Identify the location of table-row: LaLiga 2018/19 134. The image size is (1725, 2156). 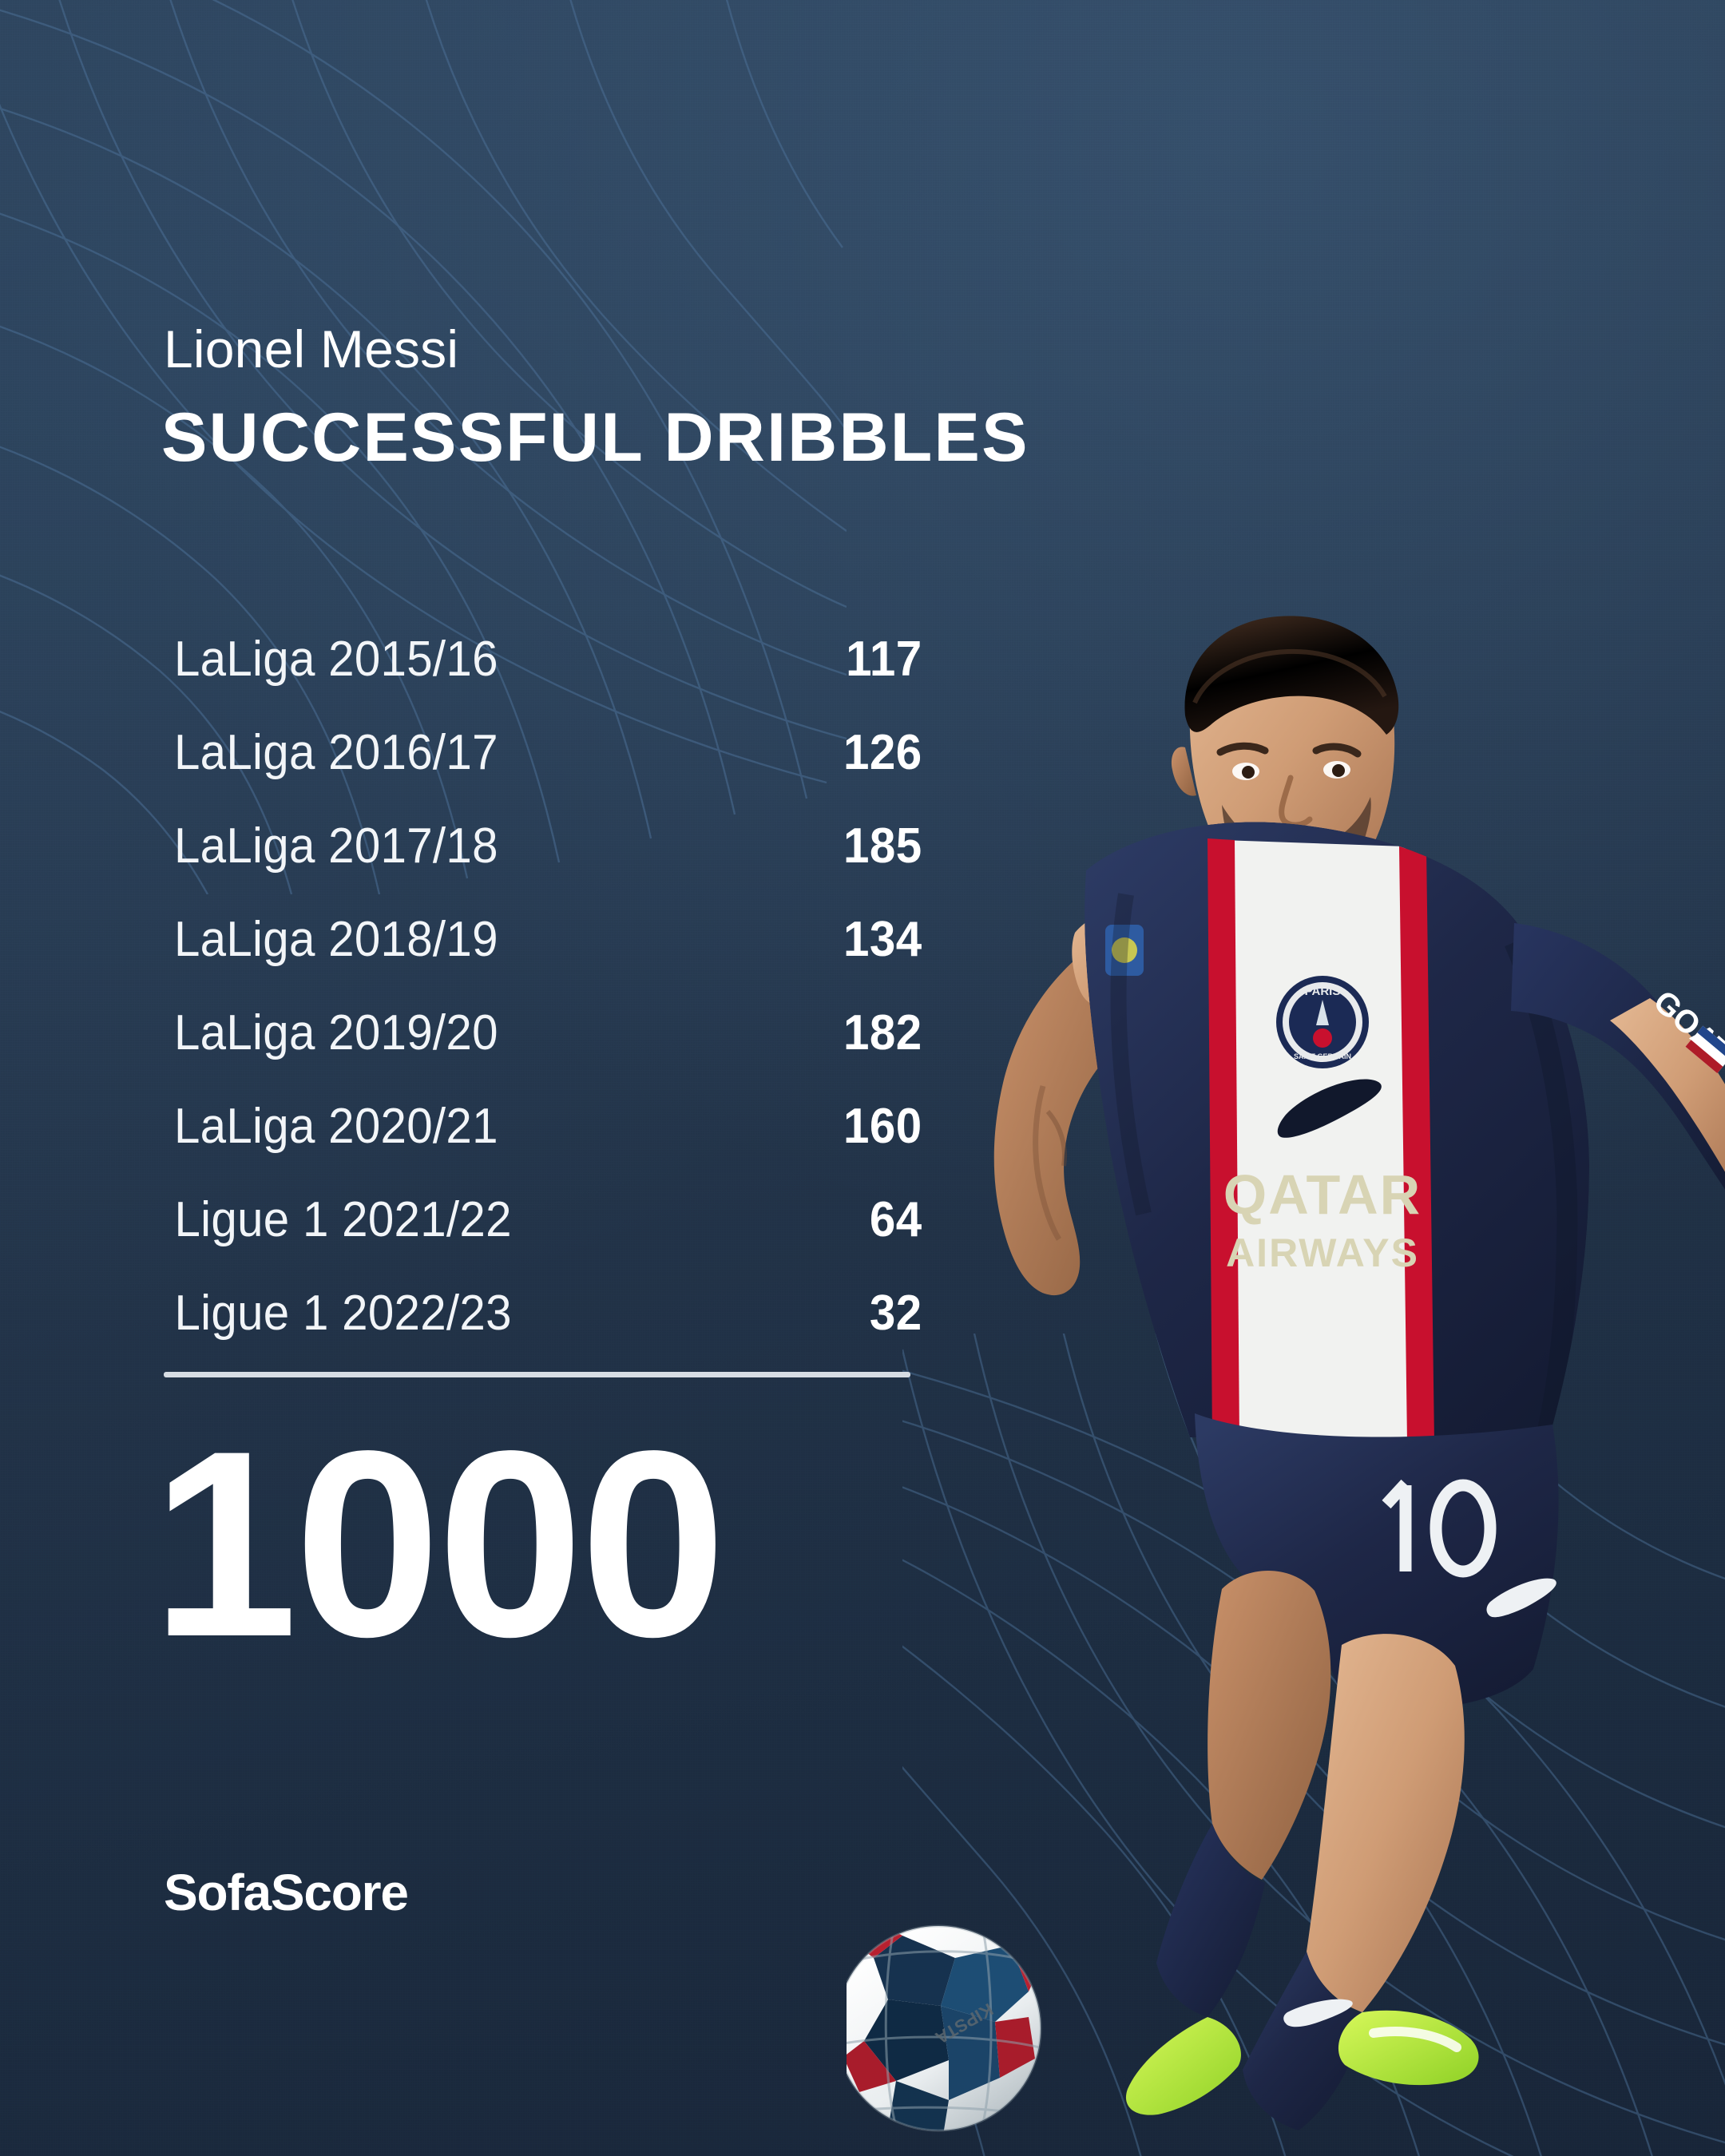
(545, 958).